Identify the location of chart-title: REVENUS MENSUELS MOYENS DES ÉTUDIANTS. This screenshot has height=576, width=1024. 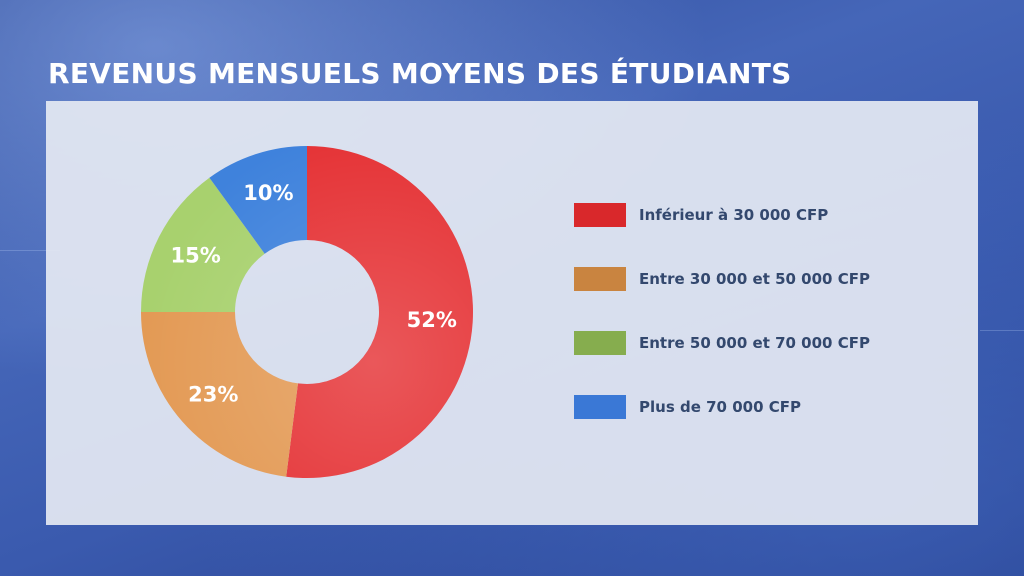
(420, 73).